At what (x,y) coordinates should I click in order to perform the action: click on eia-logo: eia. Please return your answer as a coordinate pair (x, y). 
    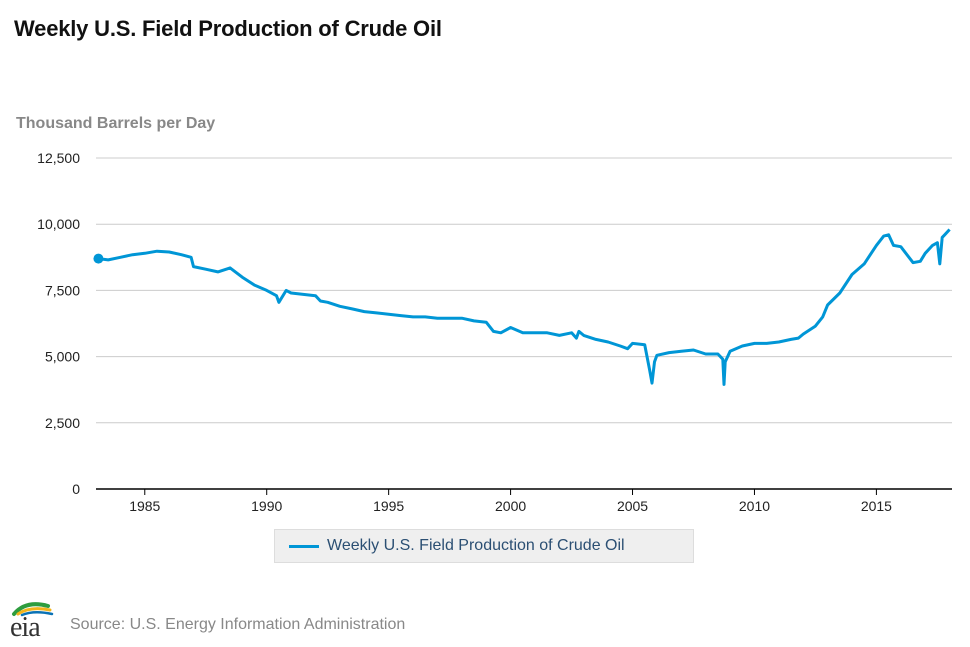
    Looking at the image, I should click on (35, 620).